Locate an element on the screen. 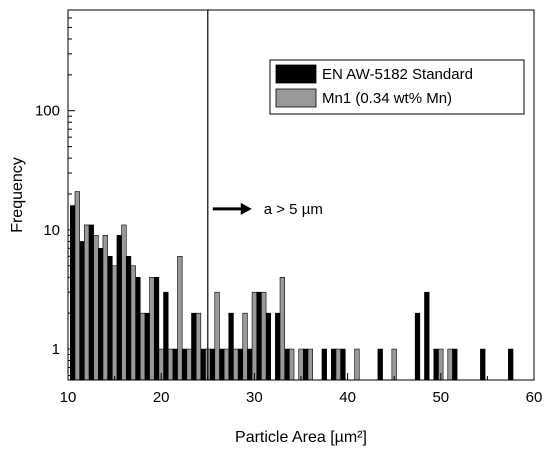 The height and width of the screenshot is (450, 550). x-tick-label: 60 is located at coordinates (534, 397).